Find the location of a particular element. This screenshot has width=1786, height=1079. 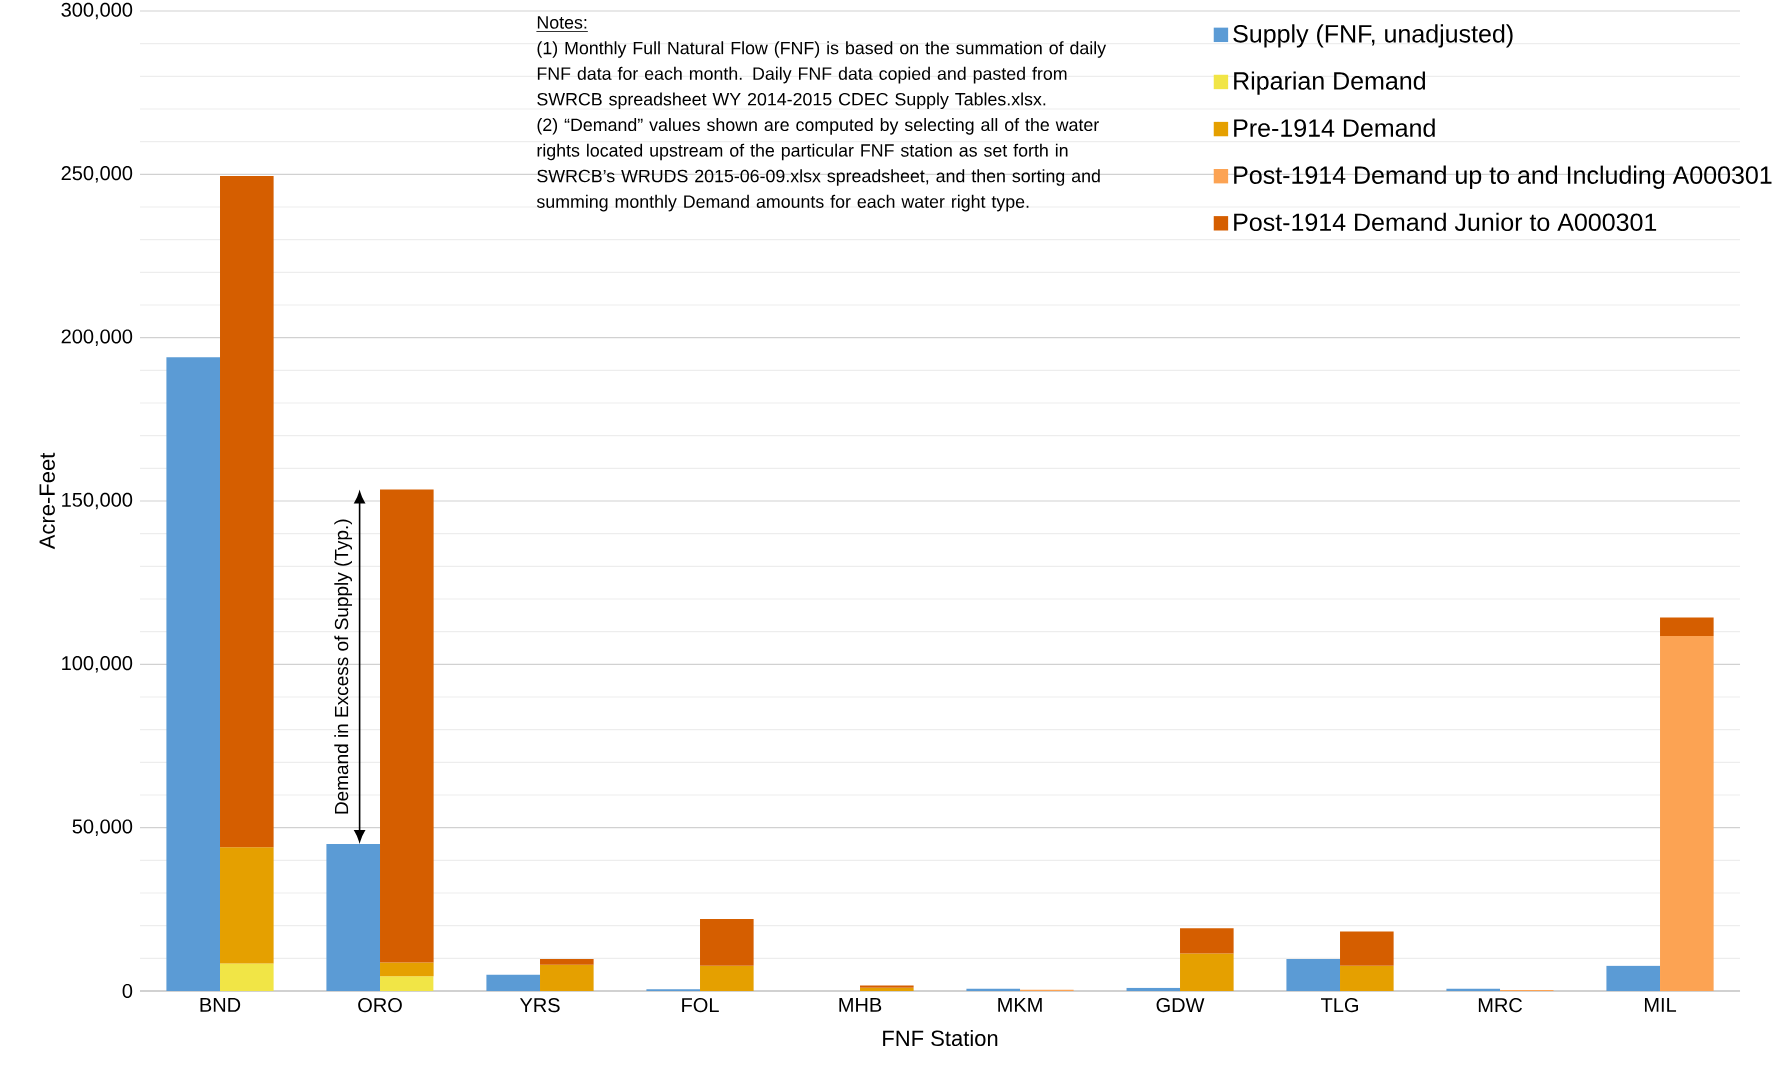

x-tick-label: MRC is located at coordinates (1500, 1005).